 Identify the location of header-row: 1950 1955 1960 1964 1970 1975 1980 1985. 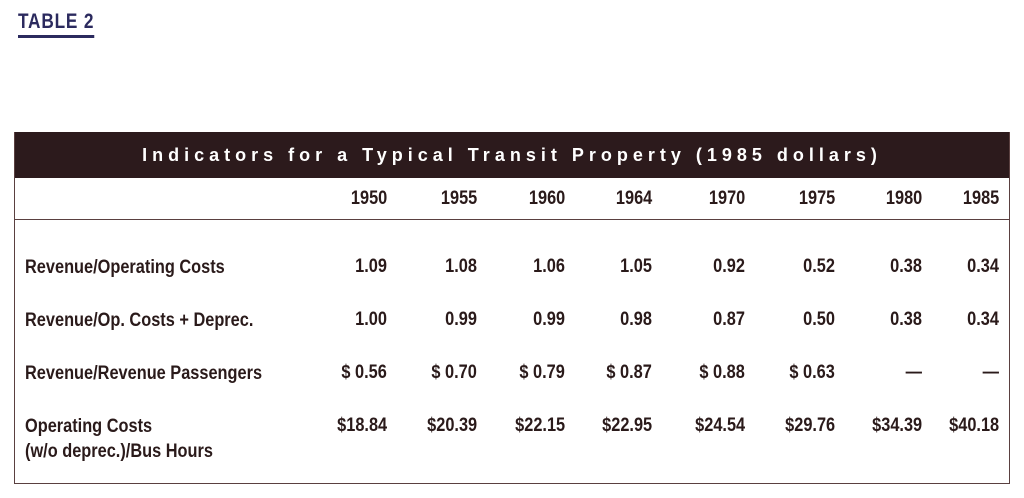
(512, 199).